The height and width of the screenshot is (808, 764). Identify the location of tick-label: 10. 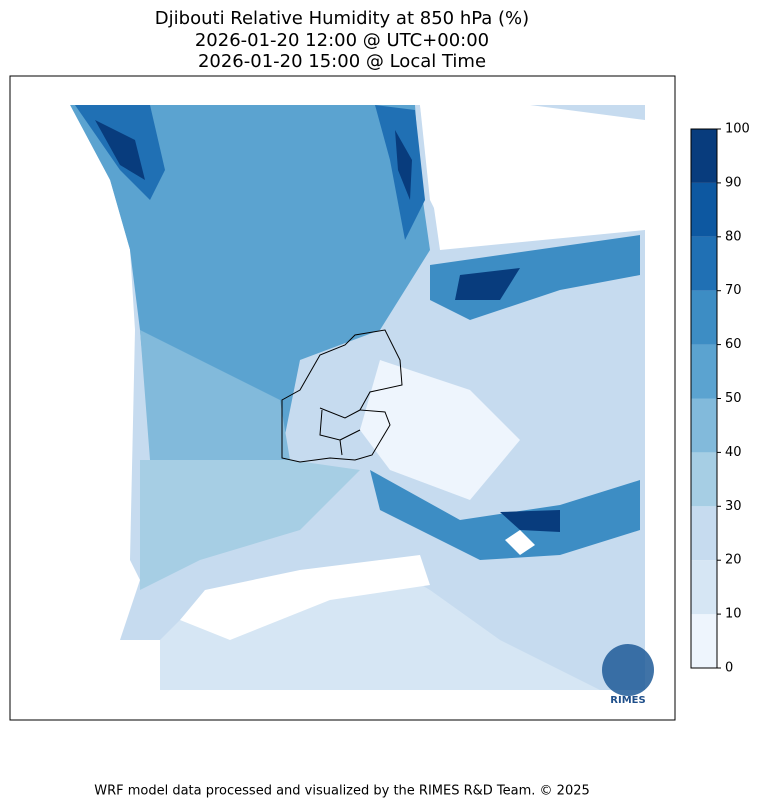
(733, 614).